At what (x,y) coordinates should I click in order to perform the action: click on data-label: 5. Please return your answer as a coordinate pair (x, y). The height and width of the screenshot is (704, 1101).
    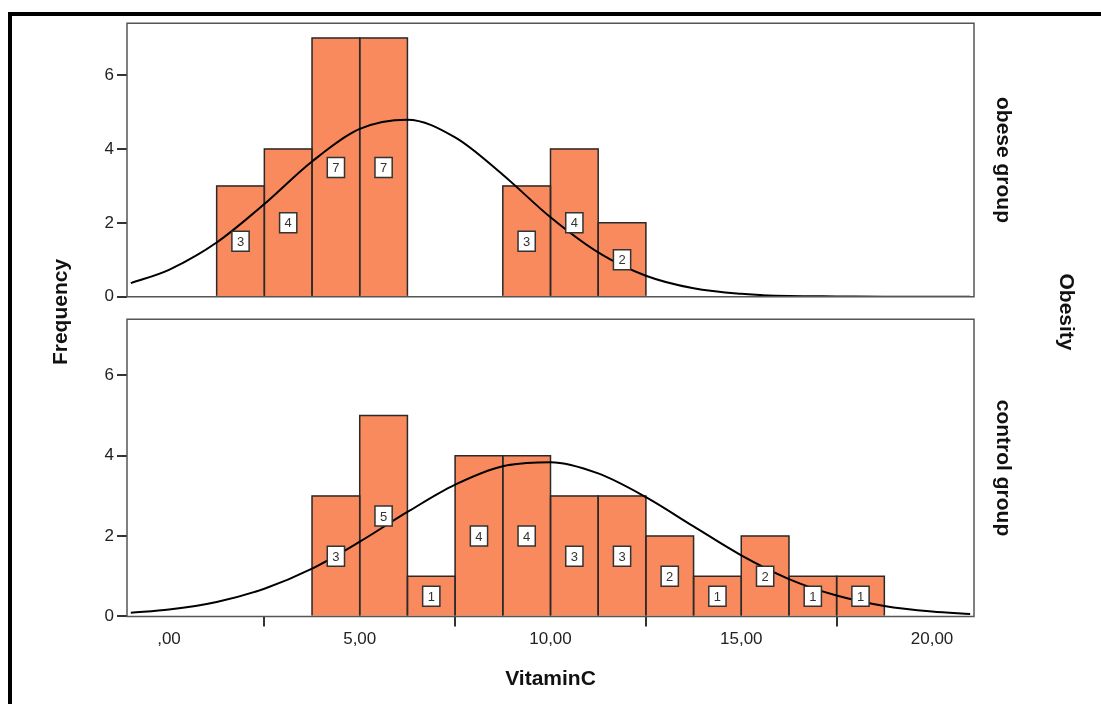
    Looking at the image, I should click on (383, 516).